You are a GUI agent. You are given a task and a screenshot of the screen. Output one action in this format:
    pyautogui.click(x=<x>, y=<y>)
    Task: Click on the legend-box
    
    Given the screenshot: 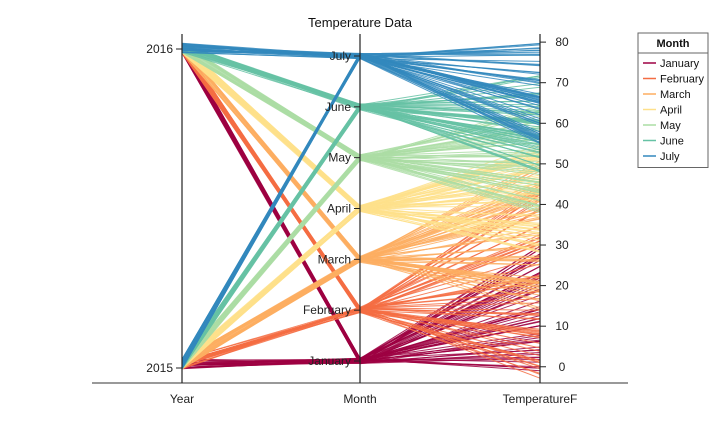 What is the action you would take?
    pyautogui.click(x=673, y=100)
    